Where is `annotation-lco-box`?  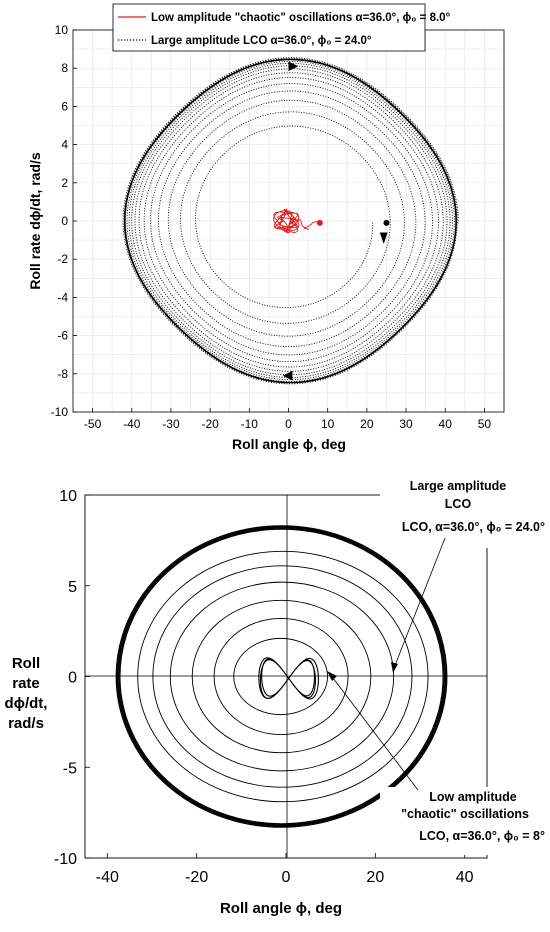 annotation-lco-box is located at coordinates (464, 510).